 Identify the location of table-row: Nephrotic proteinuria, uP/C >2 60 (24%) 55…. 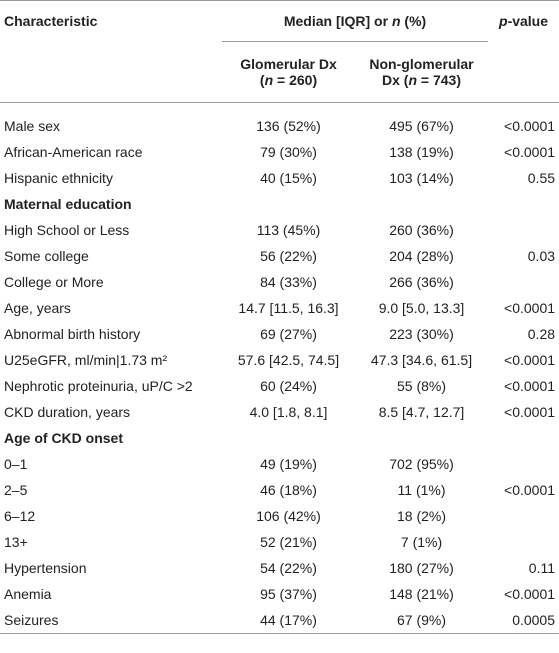
(279, 386).